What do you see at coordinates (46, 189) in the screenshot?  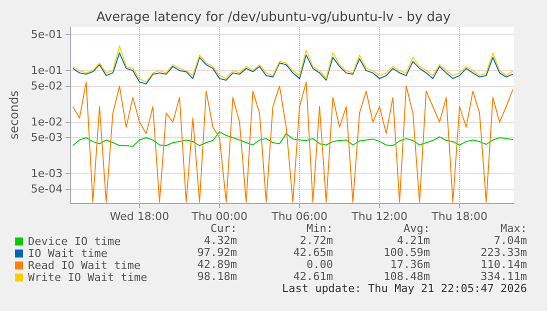 I see `y-tick-label: 5e-04` at bounding box center [46, 189].